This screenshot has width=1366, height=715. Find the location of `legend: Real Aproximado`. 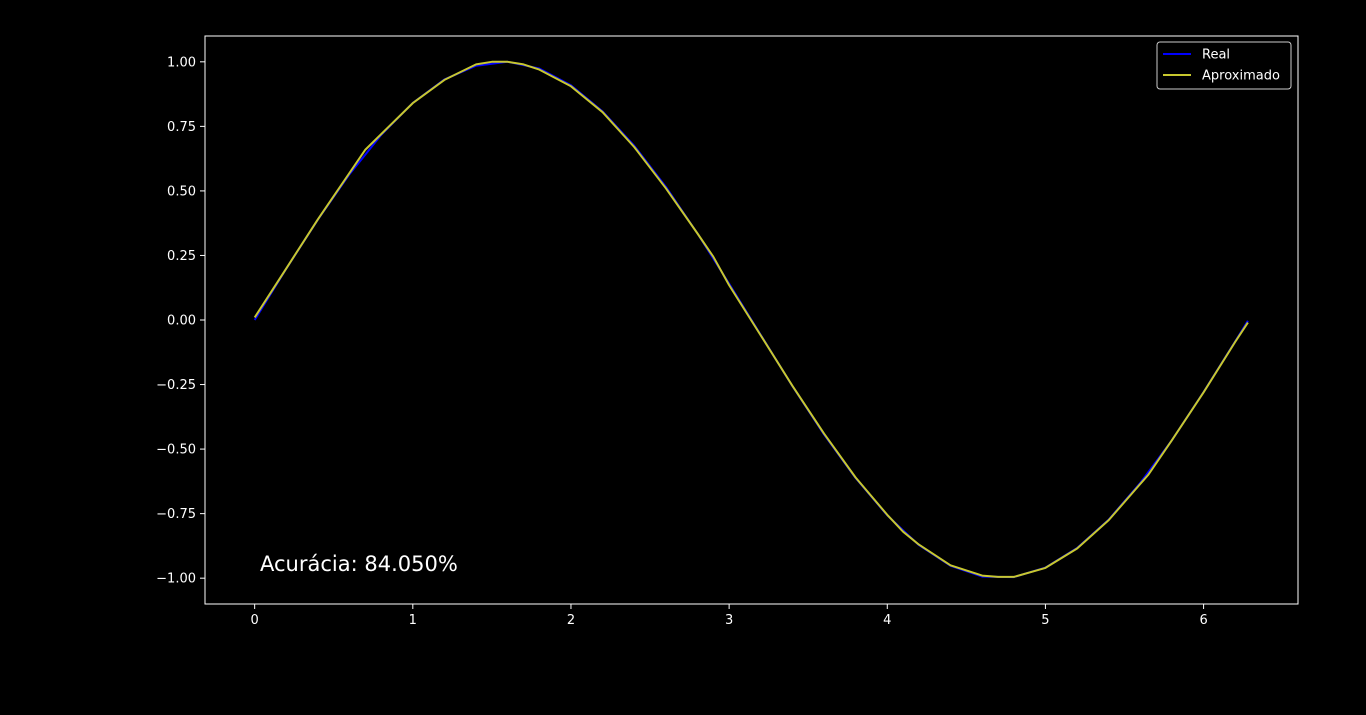

legend: Real Aproximado is located at coordinates (1224, 65).